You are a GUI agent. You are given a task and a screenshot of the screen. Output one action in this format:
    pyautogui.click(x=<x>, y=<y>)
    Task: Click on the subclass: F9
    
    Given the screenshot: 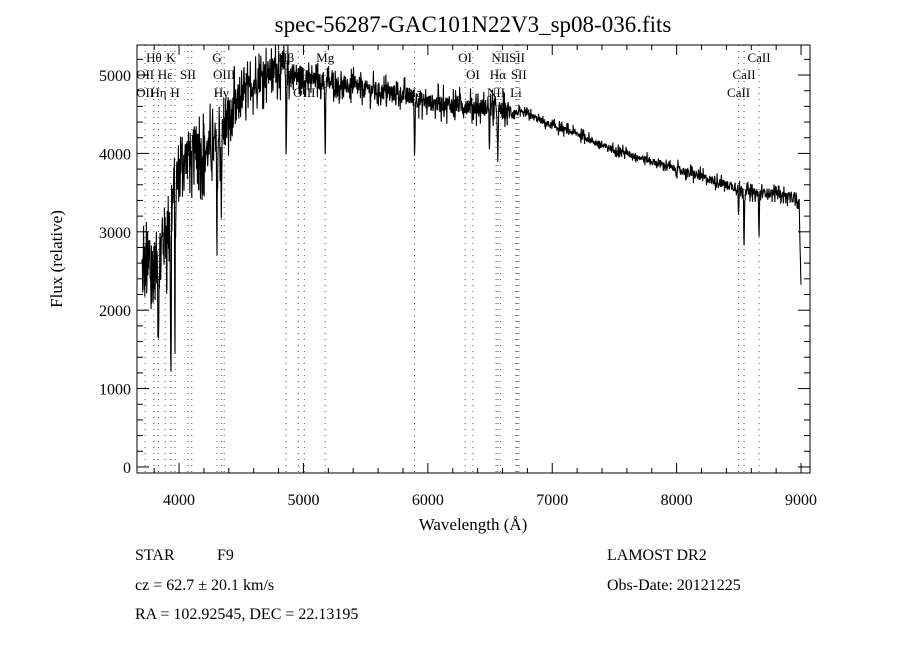 What is the action you would take?
    pyautogui.click(x=225, y=555)
    